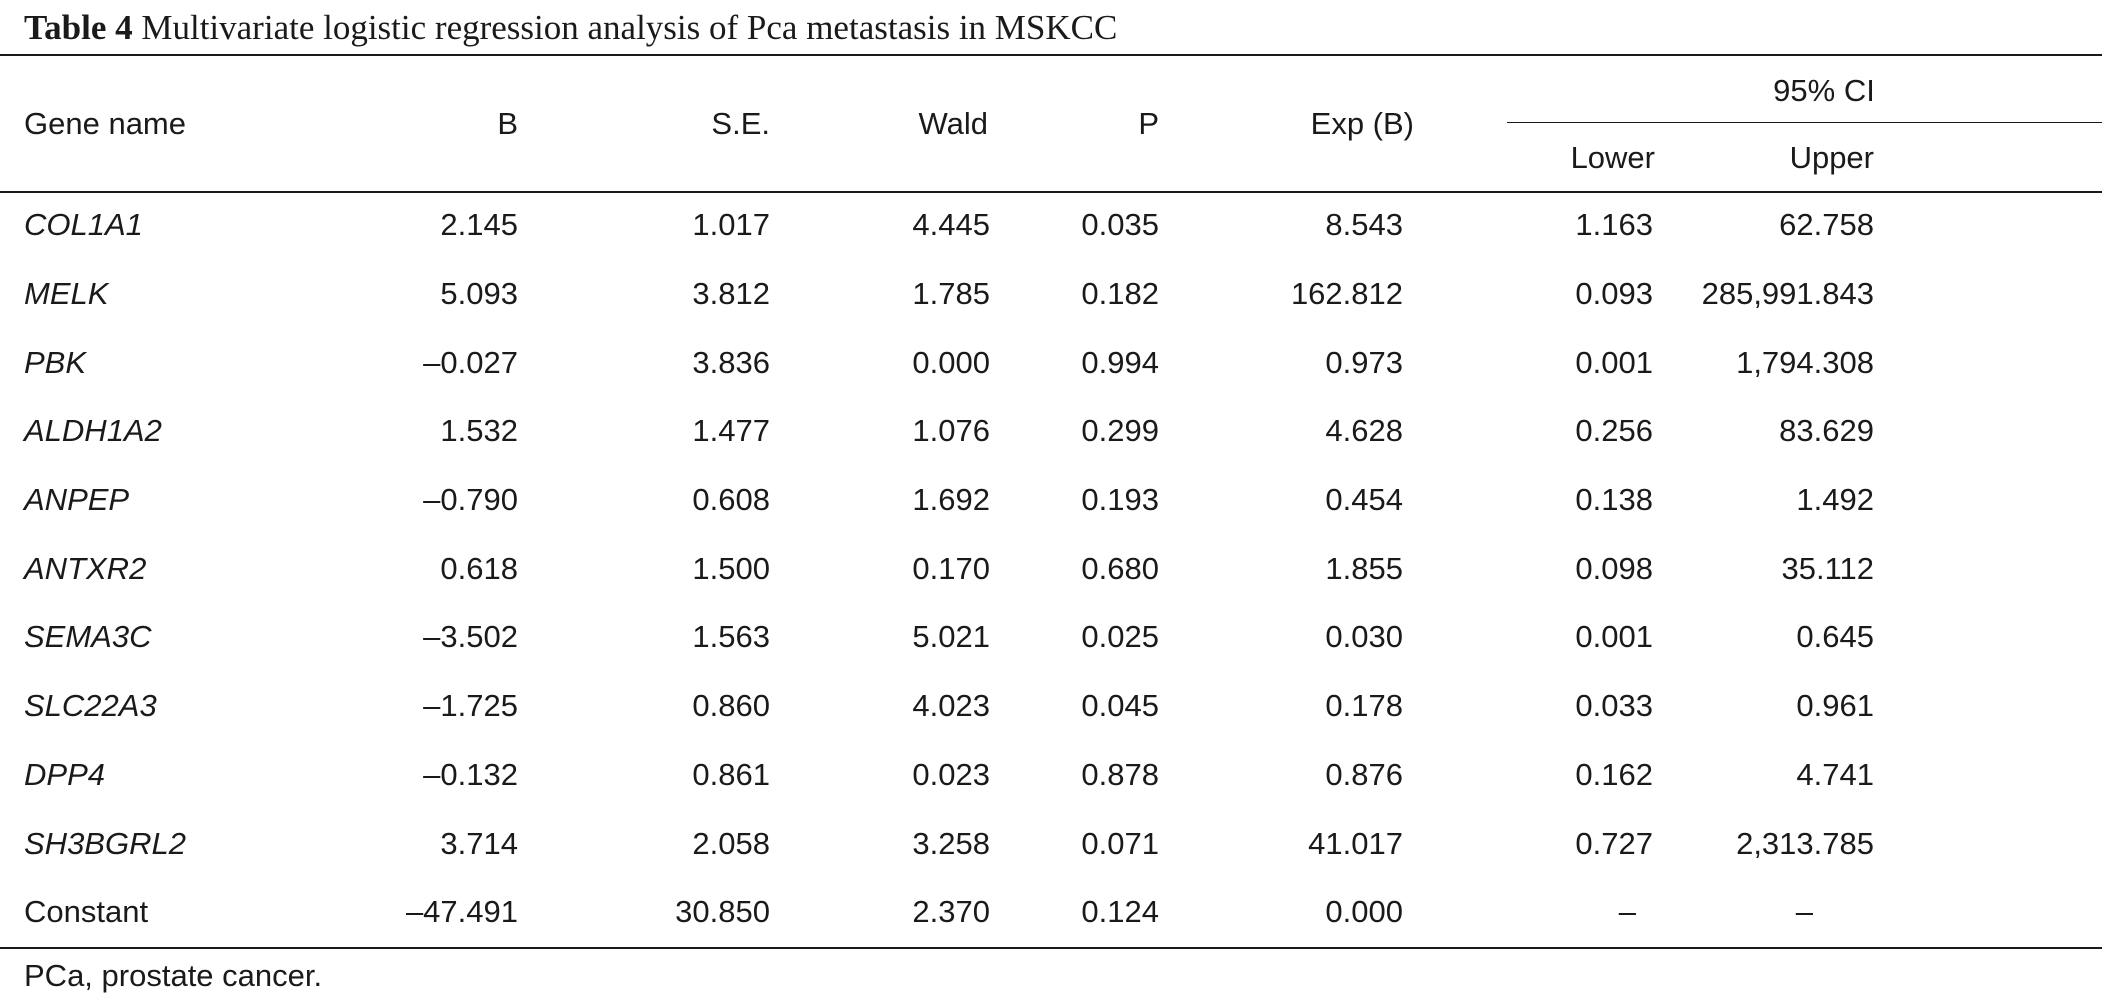 This screenshot has width=2102, height=1002. Describe the element at coordinates (77, 500) in the screenshot. I see `cell-name: ANPEP` at that location.